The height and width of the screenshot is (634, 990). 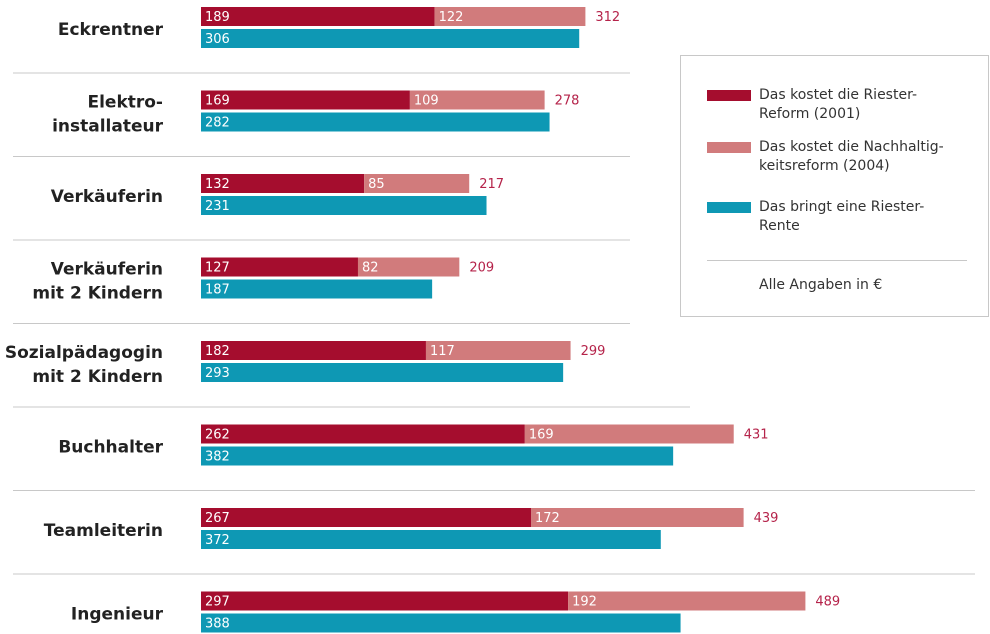 I want to click on value-label-rente: 231, so click(x=217, y=206).